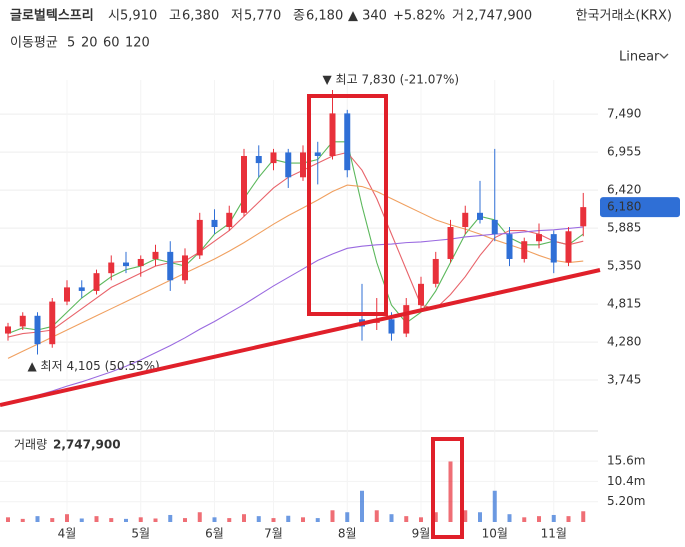 This screenshot has width=685, height=547. I want to click on ma-legend-entry: 5, so click(71, 43).